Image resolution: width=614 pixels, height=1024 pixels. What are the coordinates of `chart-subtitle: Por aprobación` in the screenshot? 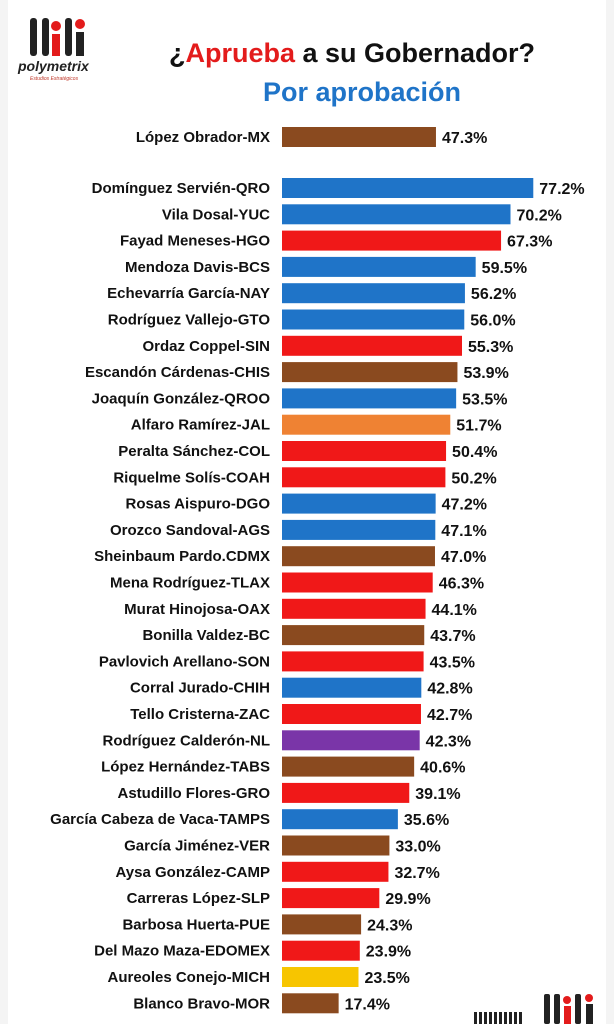 It's located at (362, 92).